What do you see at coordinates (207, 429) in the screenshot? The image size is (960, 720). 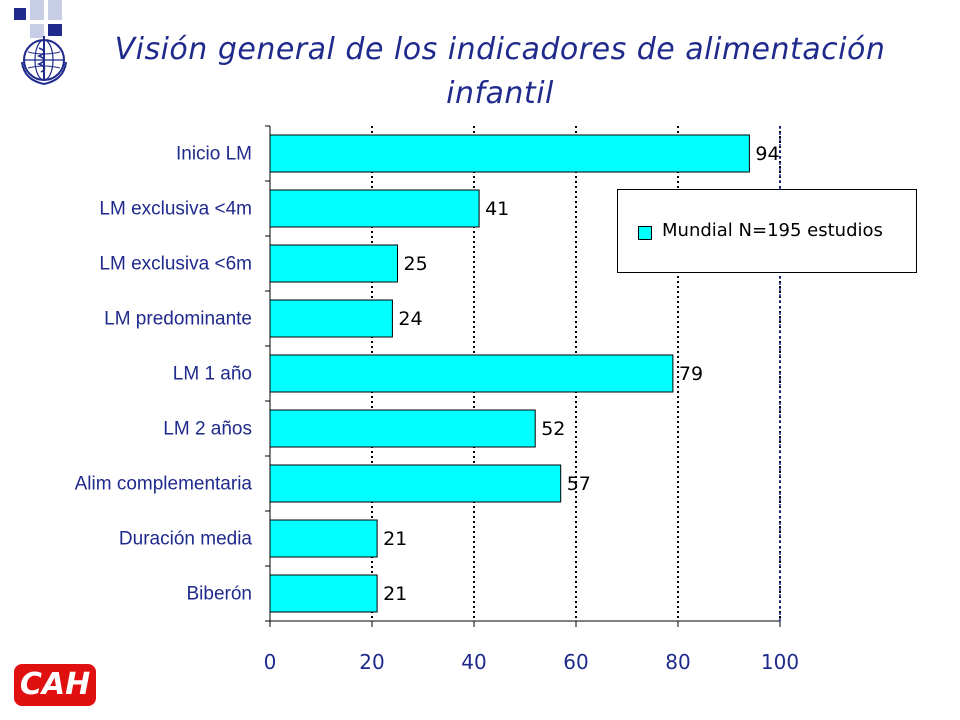 I see `category-label: LM 2 años` at bounding box center [207, 429].